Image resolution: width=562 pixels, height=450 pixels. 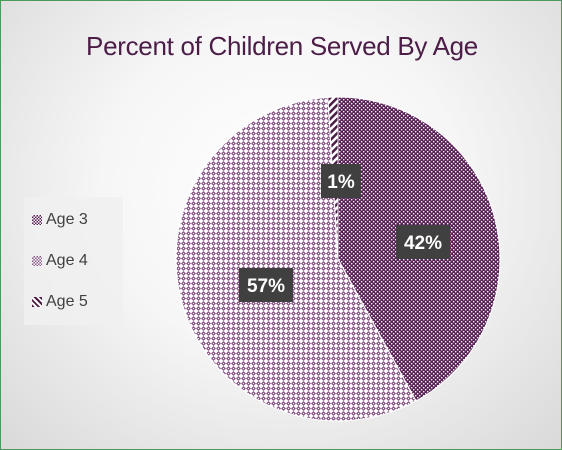 I want to click on legend-item-age-4: Age 4, so click(x=60, y=261).